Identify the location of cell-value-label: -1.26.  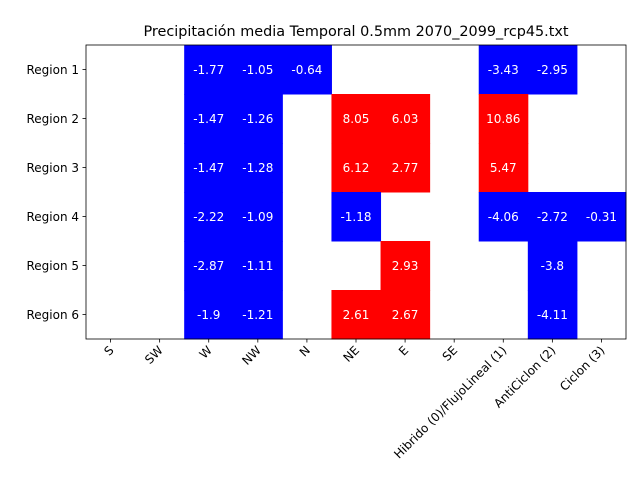
(257, 119).